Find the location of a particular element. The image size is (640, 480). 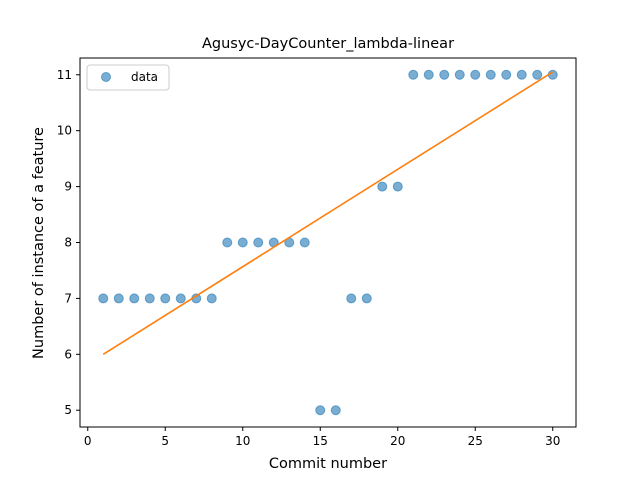

y-tick-label: 5 is located at coordinates (68, 410).